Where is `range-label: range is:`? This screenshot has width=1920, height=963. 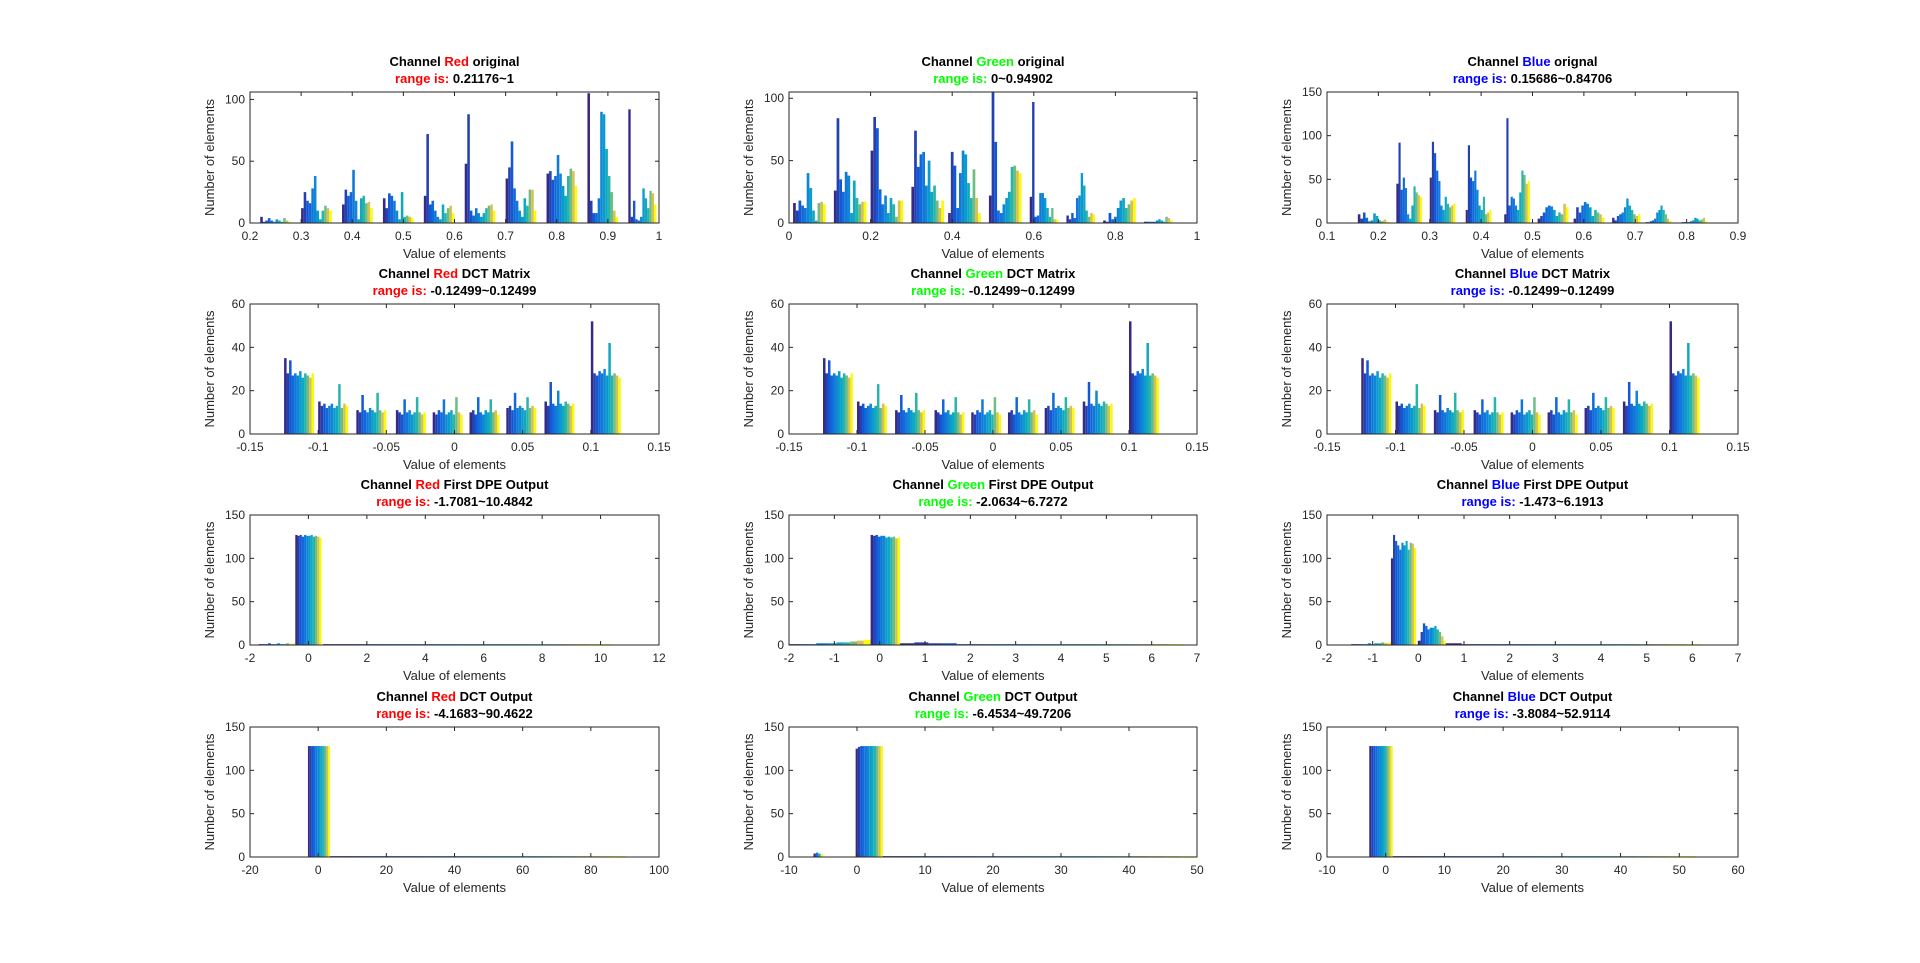
range-label: range is: is located at coordinates (938, 290).